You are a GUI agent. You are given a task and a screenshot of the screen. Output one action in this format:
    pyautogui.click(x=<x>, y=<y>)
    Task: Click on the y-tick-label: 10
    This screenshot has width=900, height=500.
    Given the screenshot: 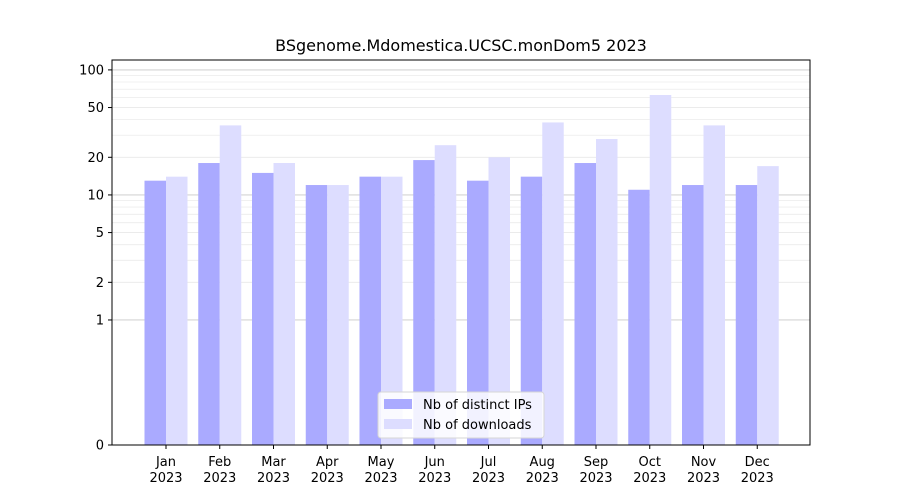 What is the action you would take?
    pyautogui.click(x=95, y=195)
    